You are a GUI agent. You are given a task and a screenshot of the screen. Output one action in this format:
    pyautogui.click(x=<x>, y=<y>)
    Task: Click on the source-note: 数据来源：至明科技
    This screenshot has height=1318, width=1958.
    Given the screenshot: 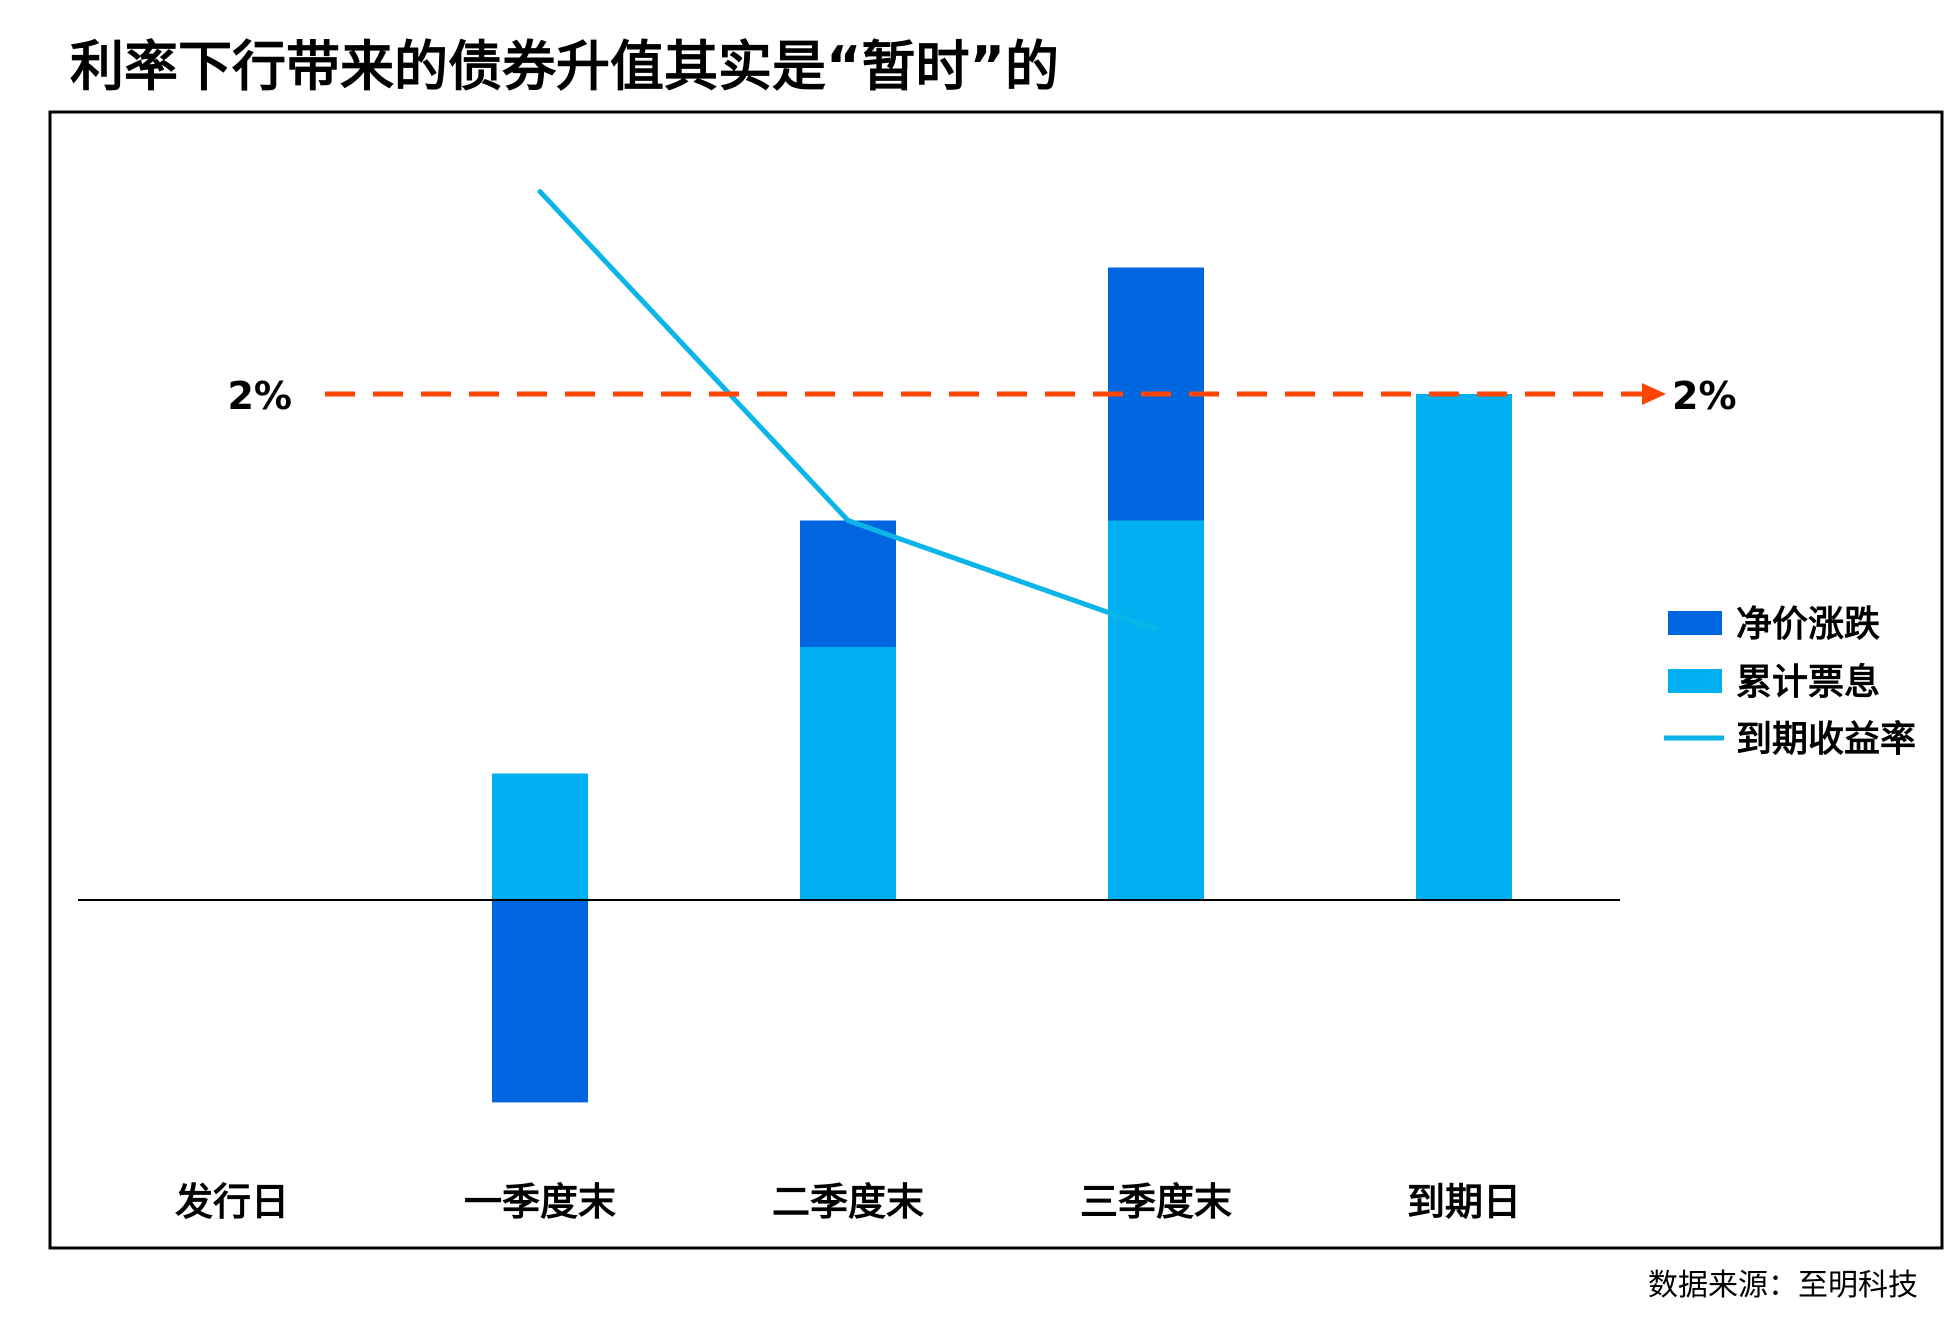 What is the action you would take?
    pyautogui.click(x=1783, y=1285)
    